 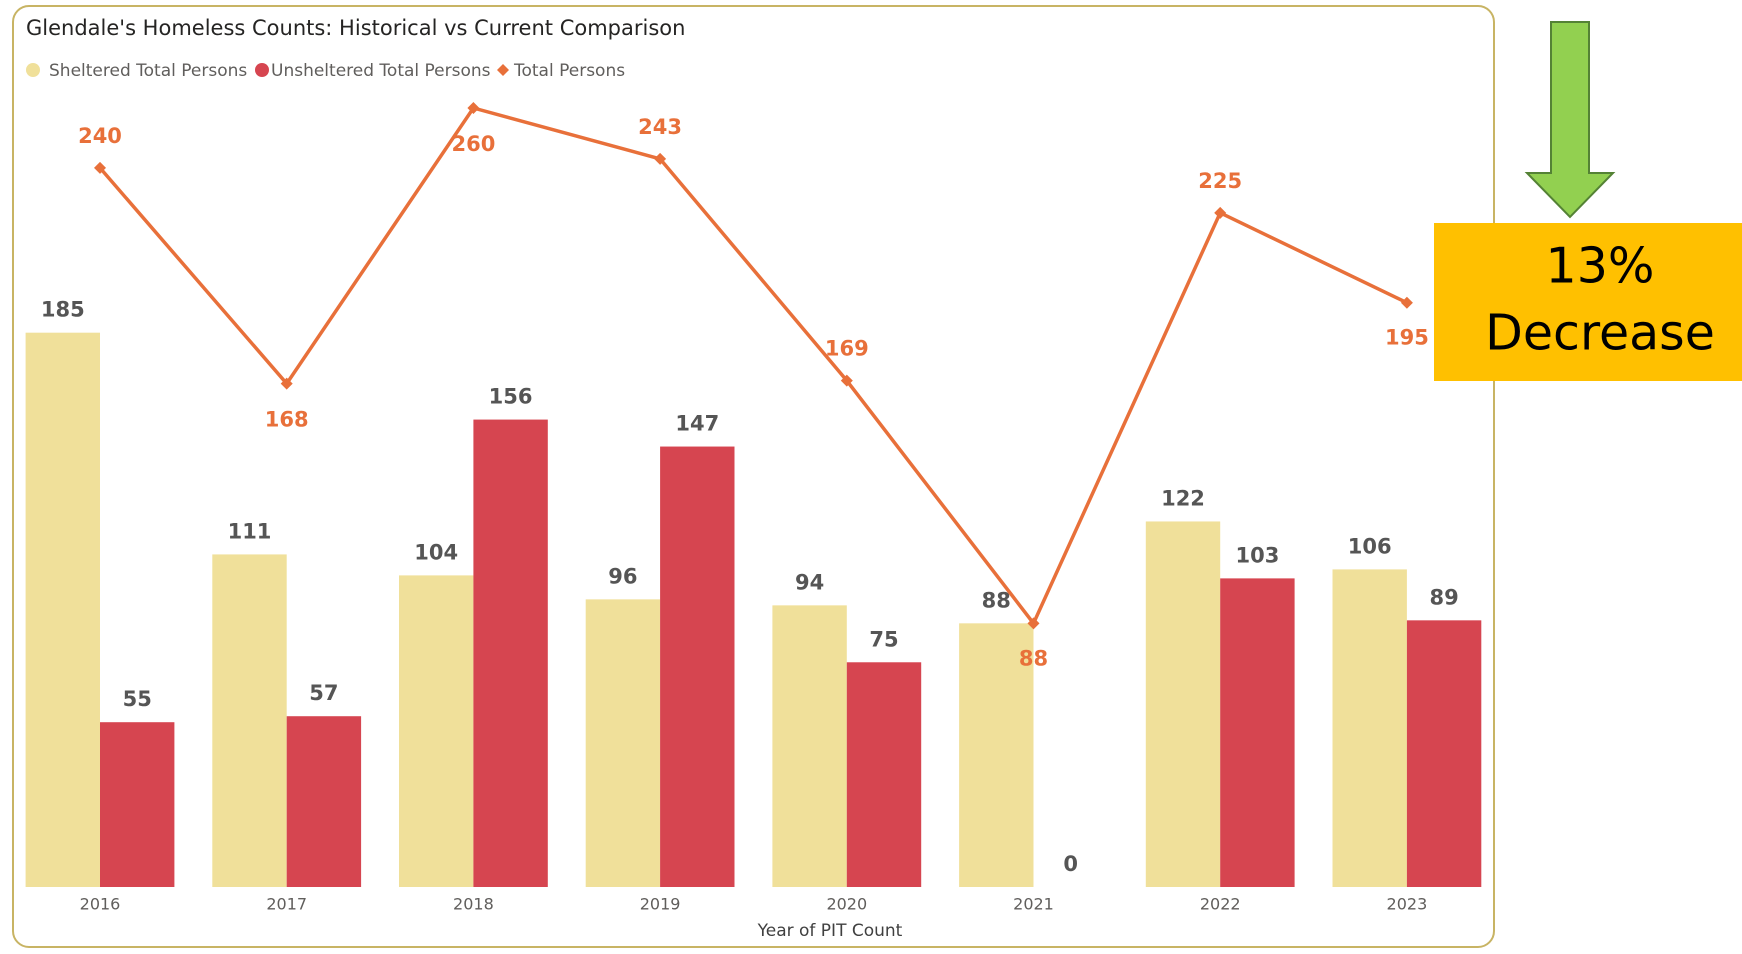 I want to click on line-label: 260, so click(x=473, y=144).